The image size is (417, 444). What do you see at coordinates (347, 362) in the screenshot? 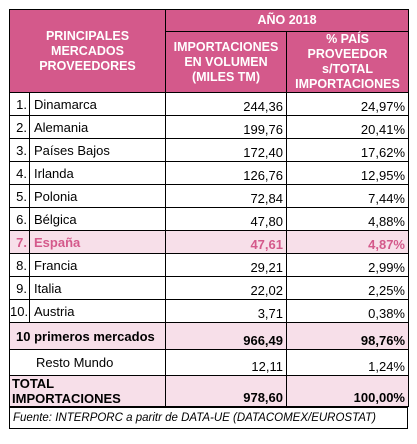
I see `rest-share: 1,24%` at bounding box center [347, 362].